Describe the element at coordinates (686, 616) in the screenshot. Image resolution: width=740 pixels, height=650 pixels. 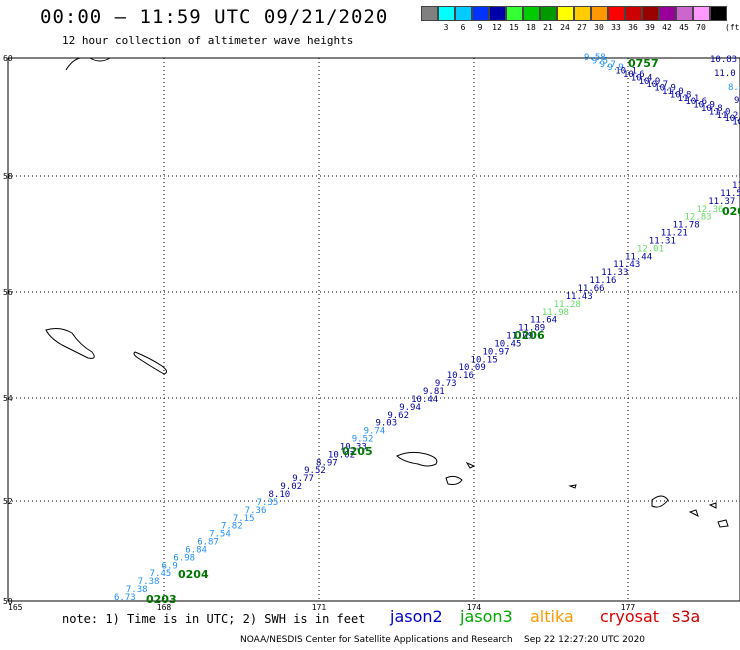
I see `legend-s3a: s3a` at that location.